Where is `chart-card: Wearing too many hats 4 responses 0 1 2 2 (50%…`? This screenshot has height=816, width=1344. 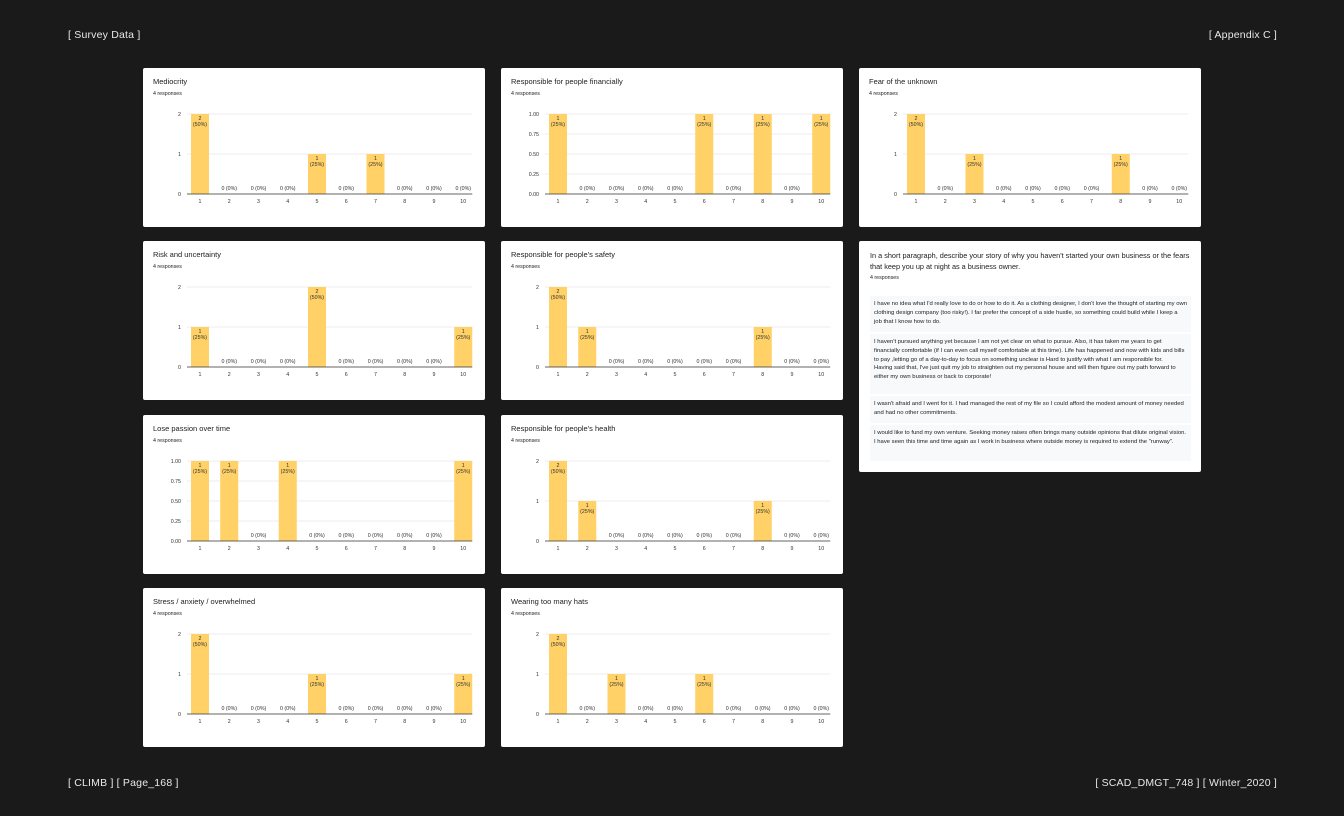 chart-card: Wearing too many hats 4 responses 0 1 2 2 (50%… is located at coordinates (672, 667).